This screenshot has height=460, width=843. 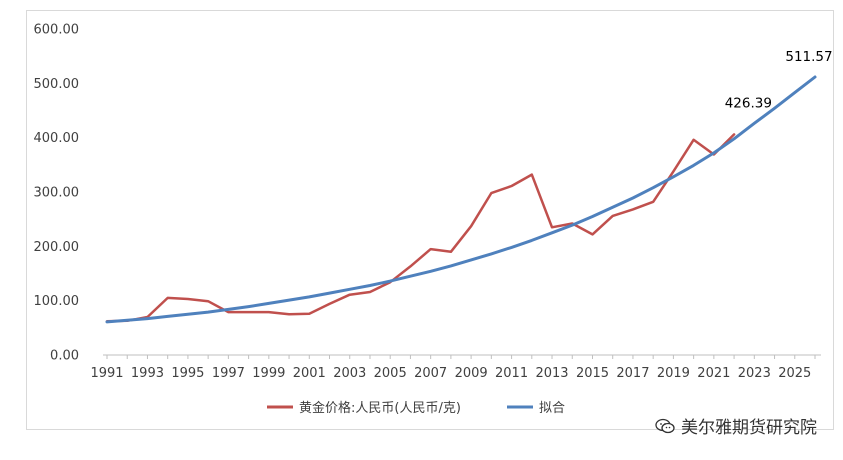 I want to click on x-tick-label: 2003, so click(x=349, y=373).